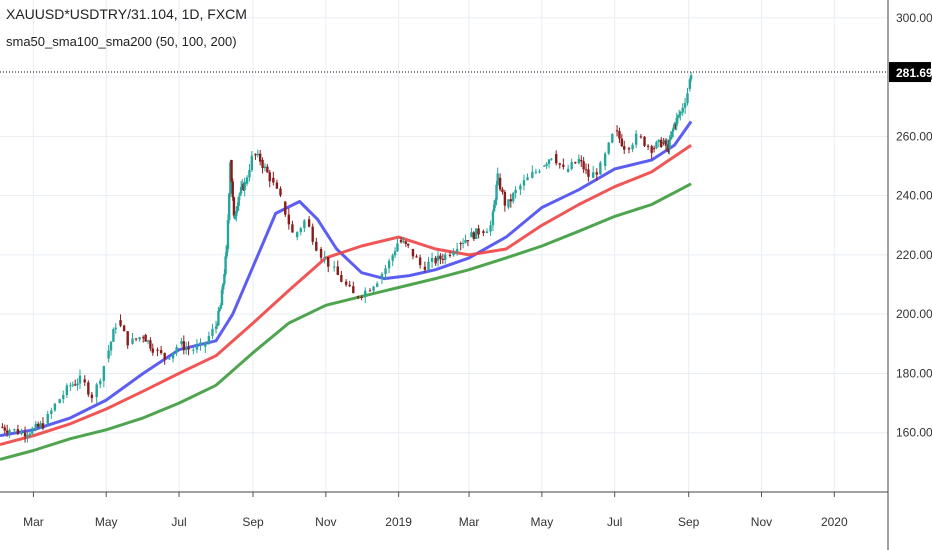 This screenshot has height=550, width=932. I want to click on indicator-legend: sma50_sma100_sma200 (50, 100, 200), so click(121, 41).